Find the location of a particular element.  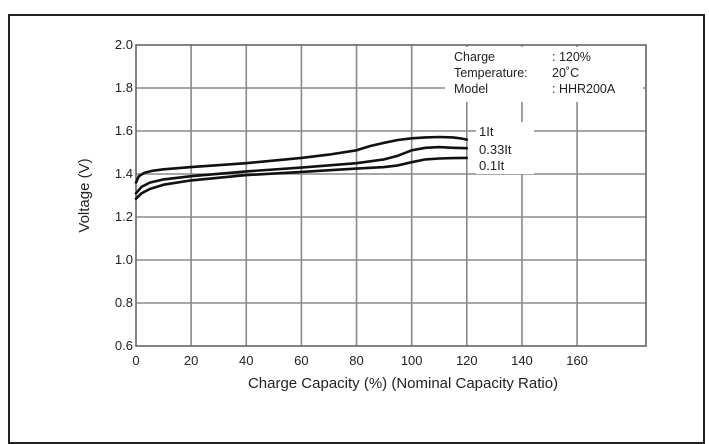

x-tick-label: 140 is located at coordinates (522, 360).